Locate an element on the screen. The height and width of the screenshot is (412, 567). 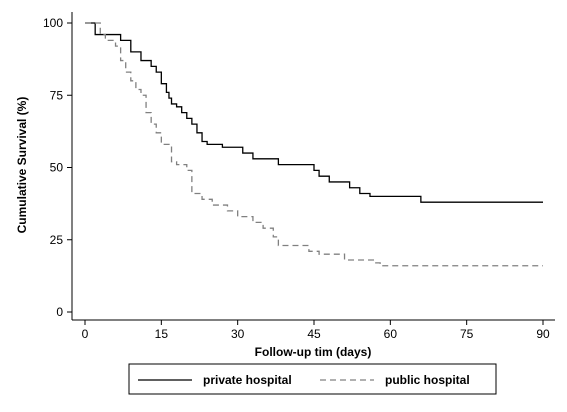
x-tick-label: 45 is located at coordinates (314, 334).